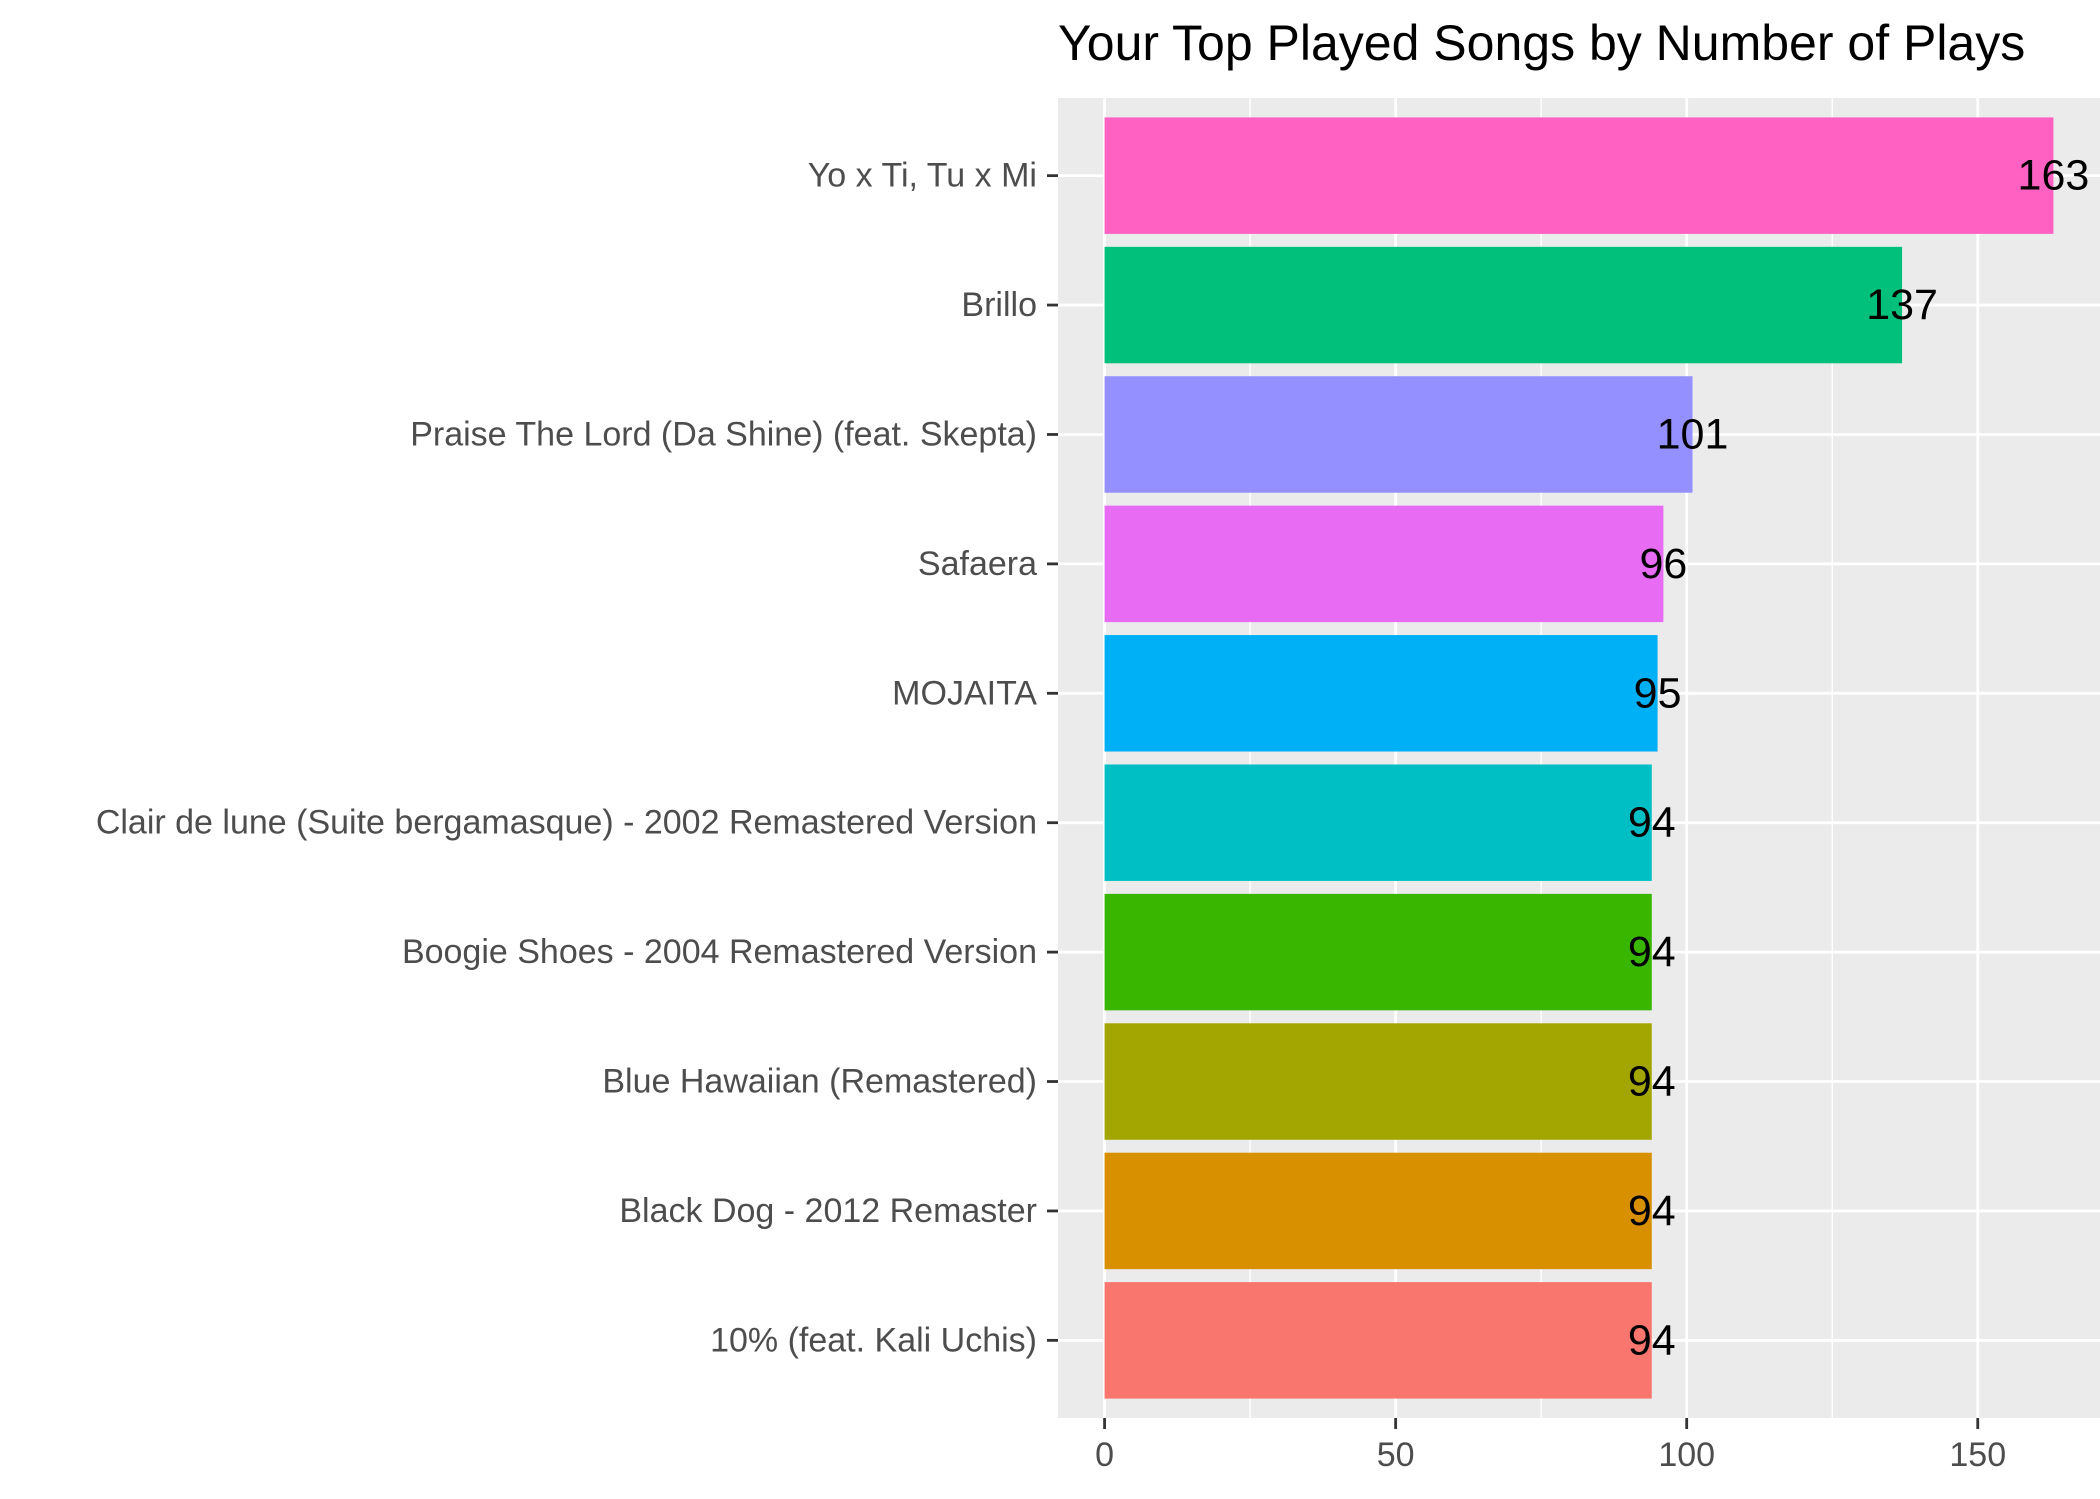  What do you see at coordinates (1396, 1455) in the screenshot?
I see `x-tick-label: 50` at bounding box center [1396, 1455].